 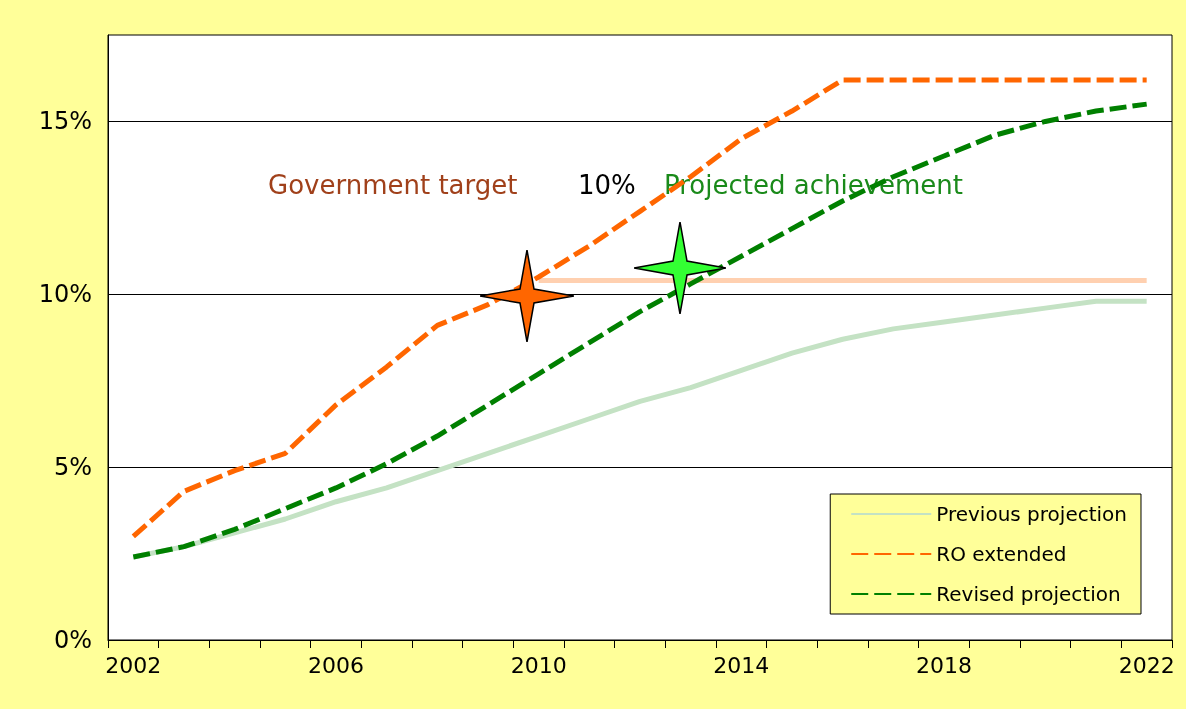 What do you see at coordinates (1146, 665) in the screenshot?
I see `x-tick-label: 2022` at bounding box center [1146, 665].